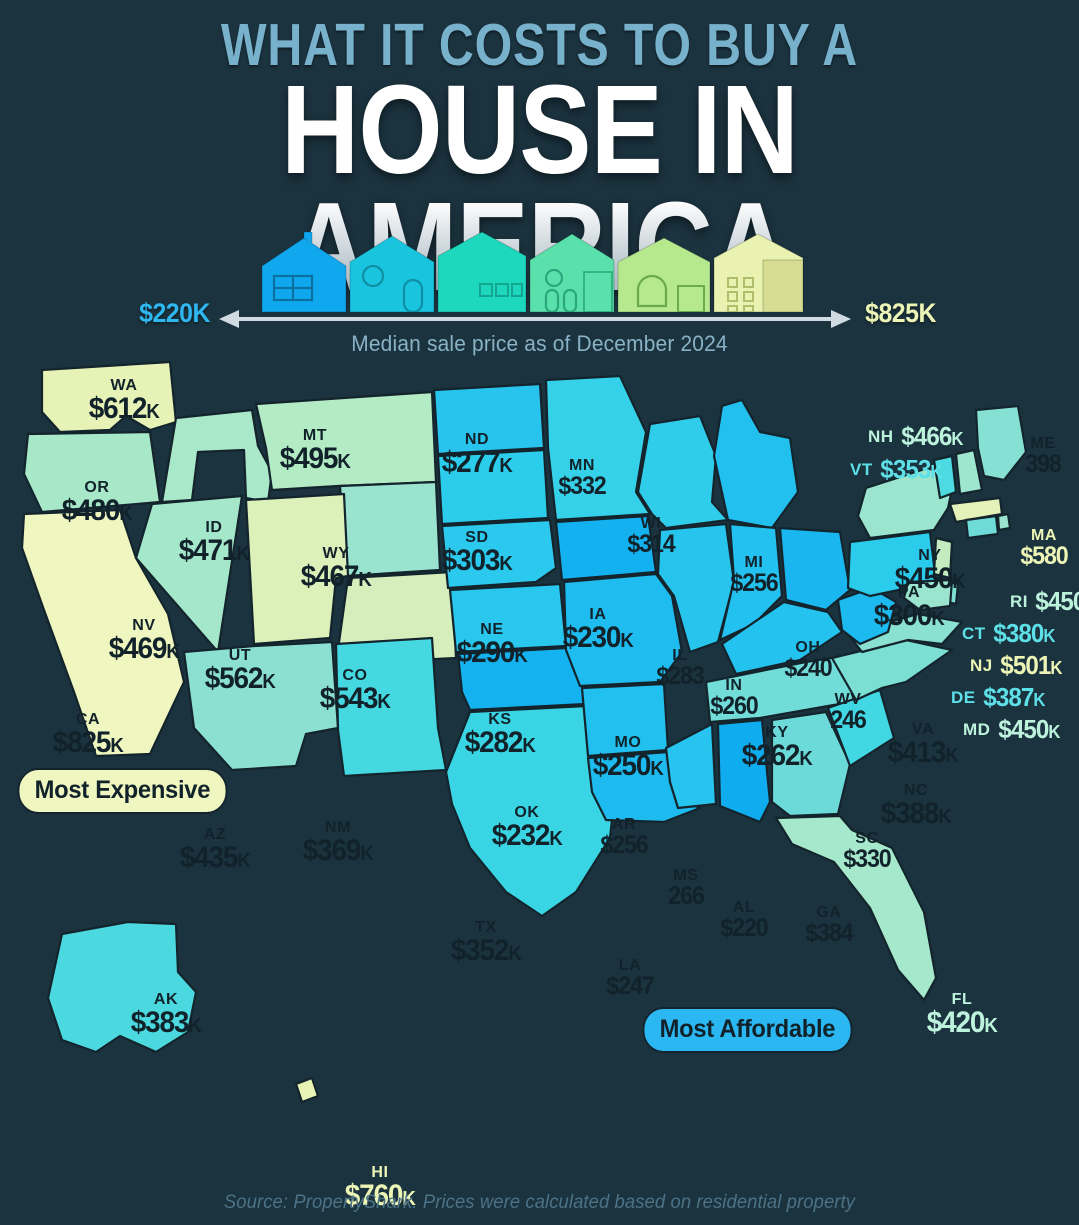 The width and height of the screenshot is (1079, 1225). What do you see at coordinates (493, 487) in the screenshot?
I see `state-sd` at bounding box center [493, 487].